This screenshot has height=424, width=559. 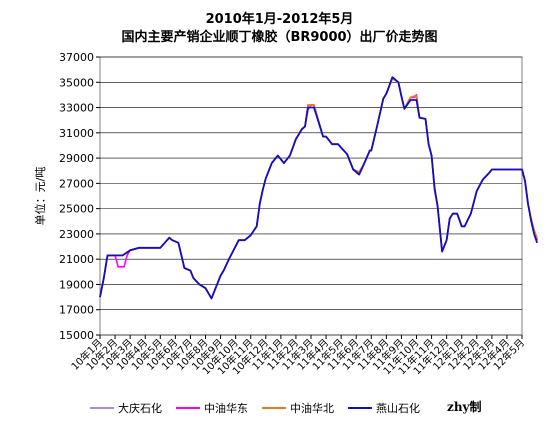 I want to click on legend-swatch-yanshan, so click(x=360, y=408).